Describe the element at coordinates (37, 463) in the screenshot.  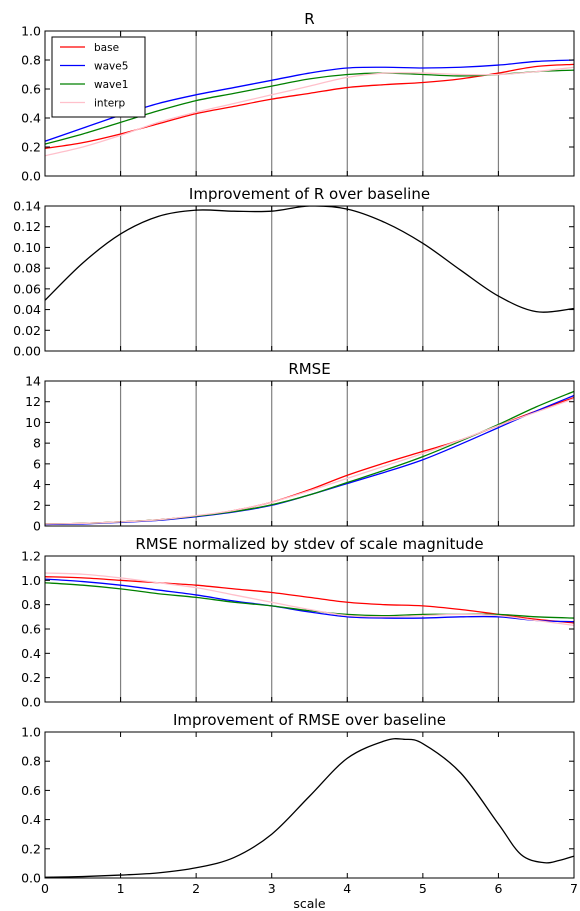
I see `y-tick-label: 6` at that location.